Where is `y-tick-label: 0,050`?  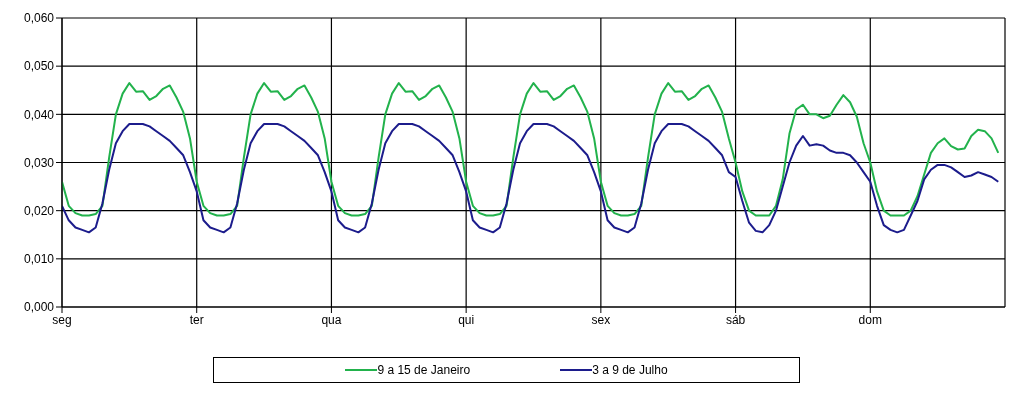
y-tick-label: 0,050 is located at coordinates (39, 66).